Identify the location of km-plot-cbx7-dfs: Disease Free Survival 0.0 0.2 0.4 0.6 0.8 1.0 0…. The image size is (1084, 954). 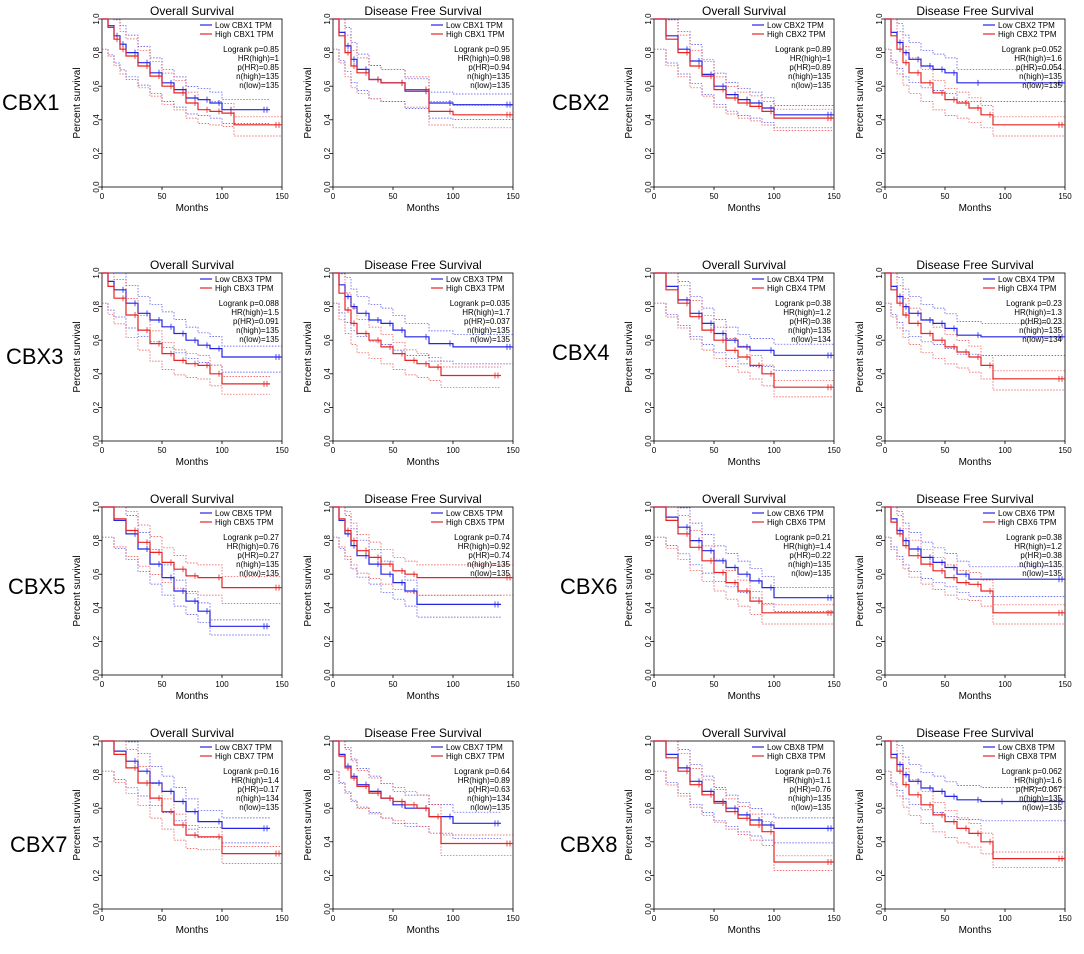
(411, 831).